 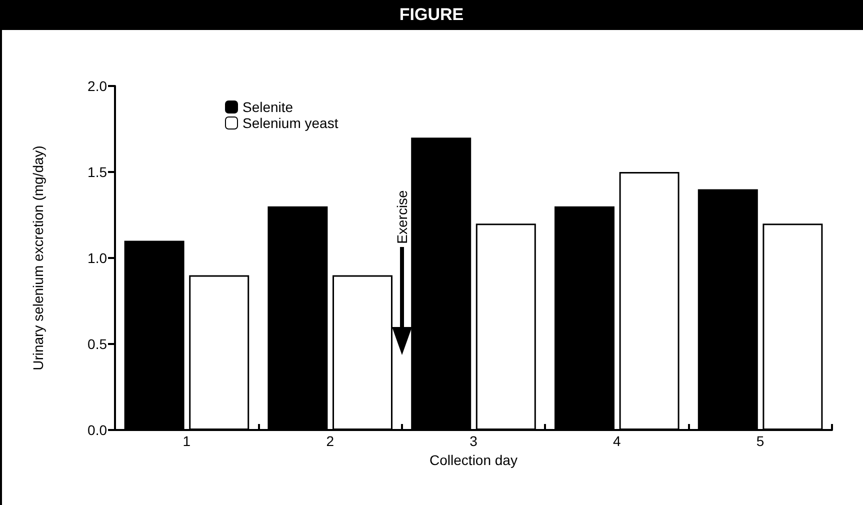 I want to click on annotation: Exercise, so click(x=402, y=217).